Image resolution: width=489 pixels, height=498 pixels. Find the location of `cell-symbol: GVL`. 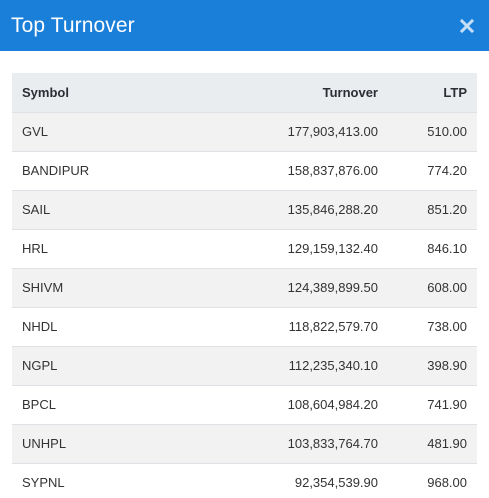

cell-symbol: GVL is located at coordinates (35, 131).